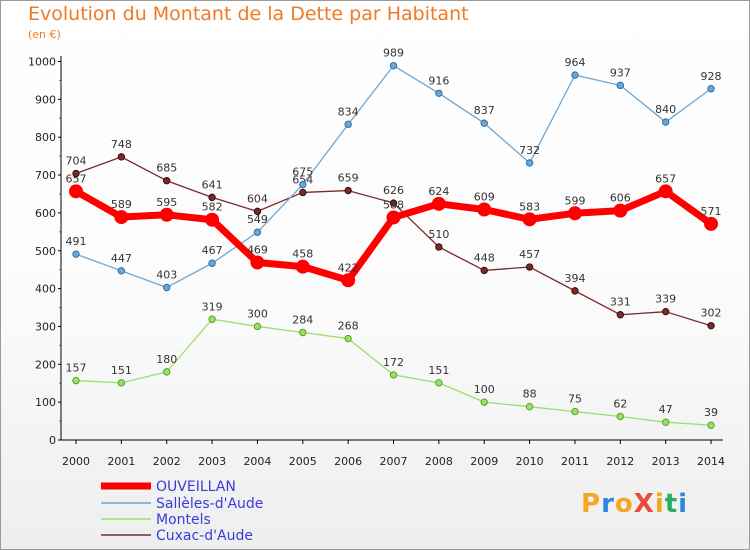 The width and height of the screenshot is (750, 550). I want to click on data-label-cuxac-d-aude: 339, so click(665, 299).